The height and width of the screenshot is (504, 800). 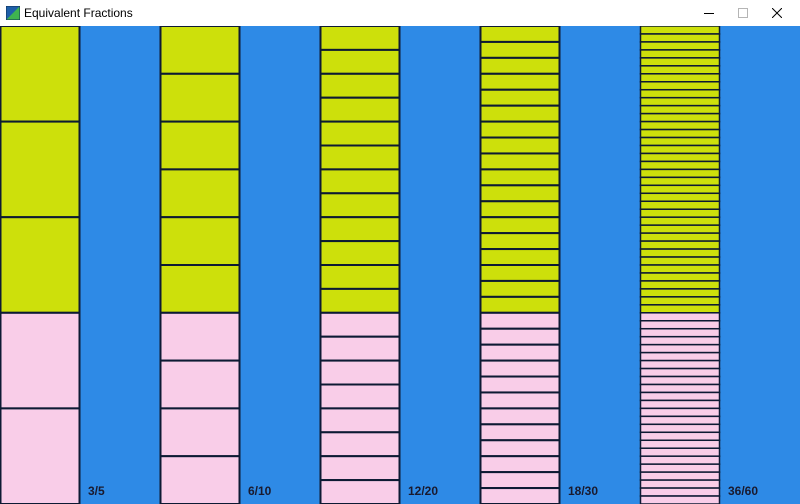 What do you see at coordinates (423, 491) in the screenshot?
I see `fraction-label: 12/20` at bounding box center [423, 491].